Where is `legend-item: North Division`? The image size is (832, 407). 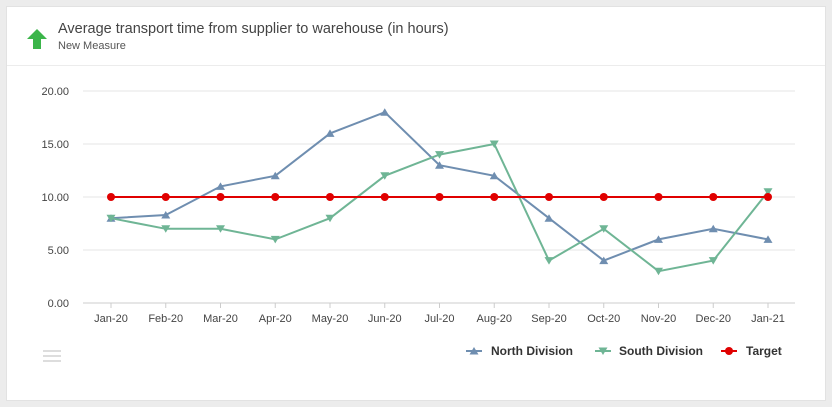
legend-item: North Division is located at coordinates (519, 351).